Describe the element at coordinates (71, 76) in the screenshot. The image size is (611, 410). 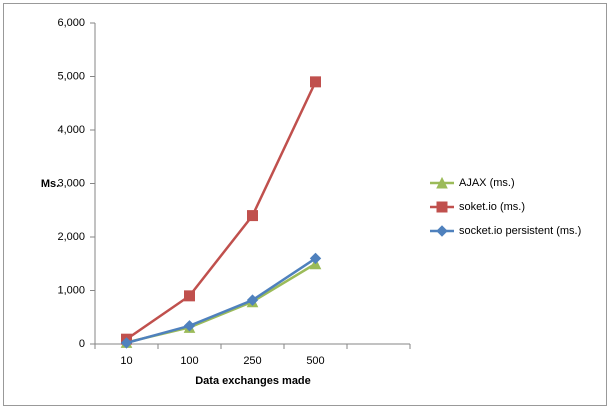
I see `y-tick-label: 5,000` at that location.